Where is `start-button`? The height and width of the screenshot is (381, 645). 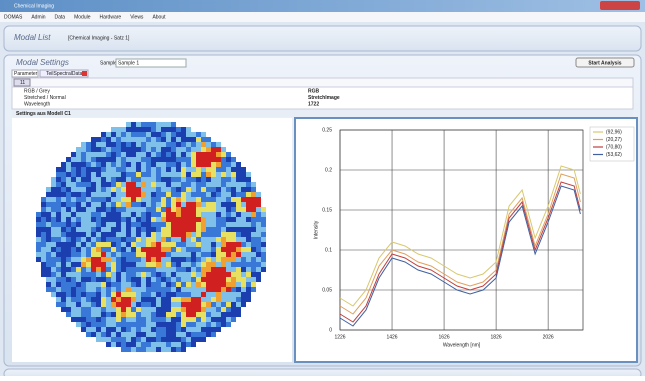
start-button is located at coordinates (605, 62).